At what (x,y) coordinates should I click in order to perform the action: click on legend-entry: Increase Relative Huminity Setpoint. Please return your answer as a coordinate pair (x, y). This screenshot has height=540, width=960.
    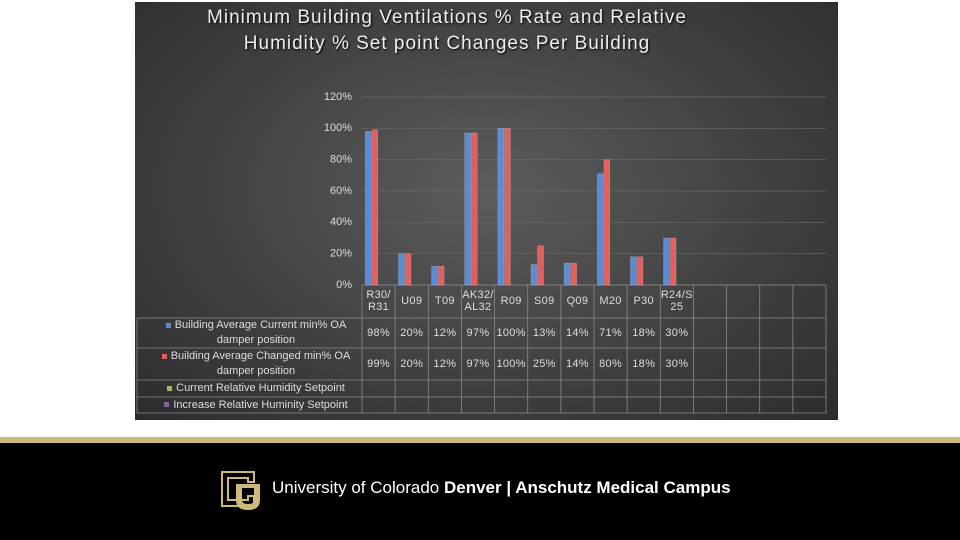
    Looking at the image, I should click on (256, 405).